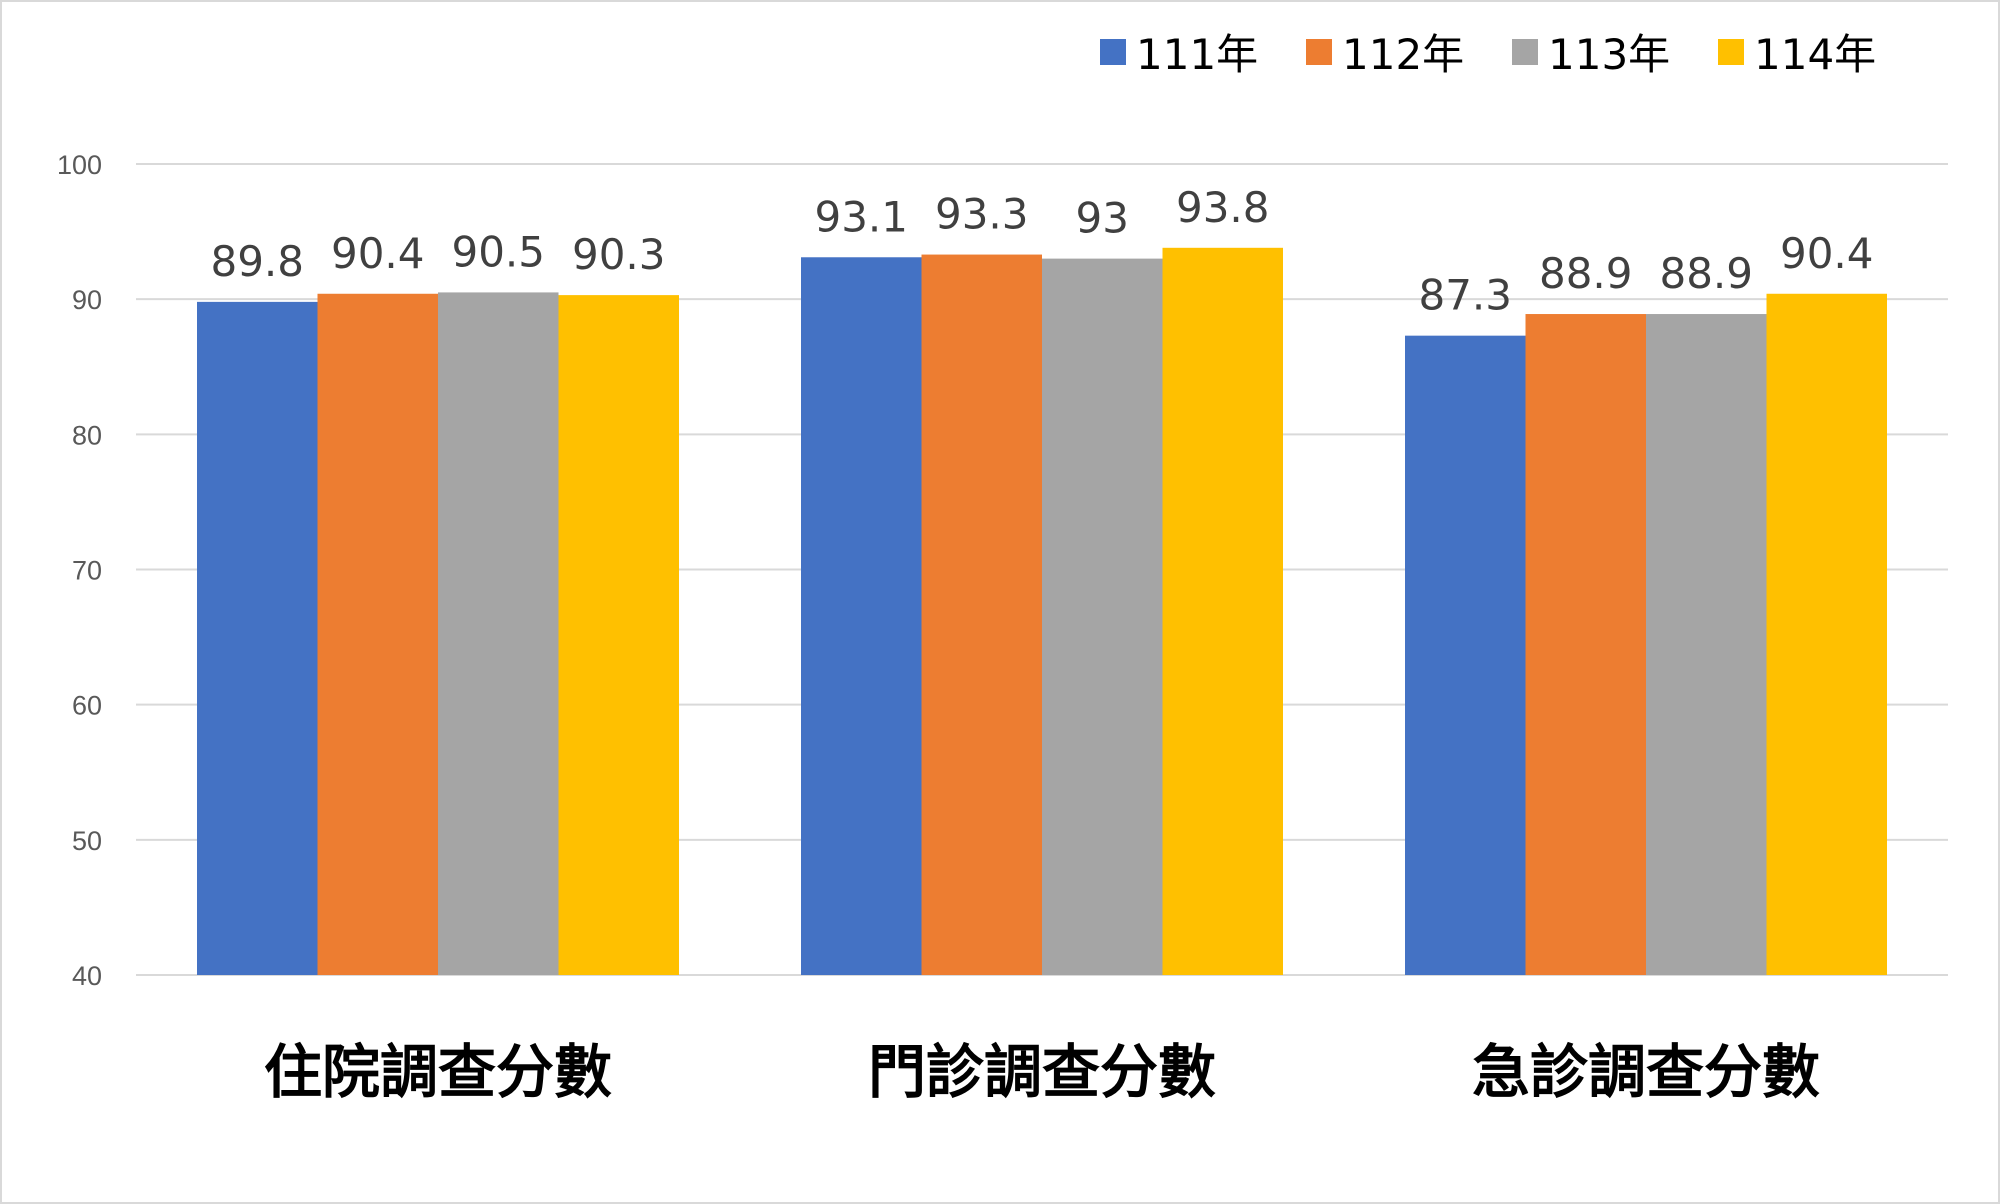  What do you see at coordinates (1585, 644) in the screenshot?
I see `bar-112年-急診調查分數` at bounding box center [1585, 644].